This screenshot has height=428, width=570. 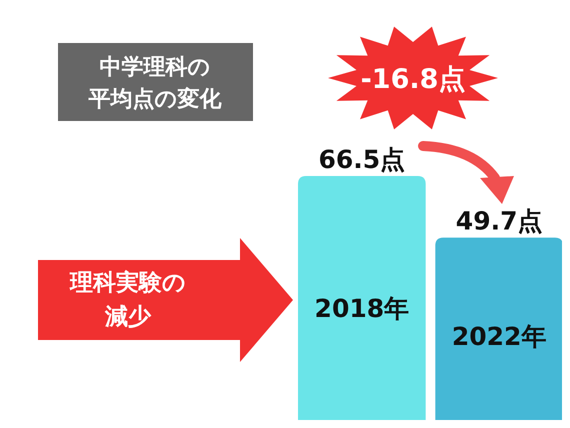 I want to click on data-label: 49.7点, so click(x=499, y=221).